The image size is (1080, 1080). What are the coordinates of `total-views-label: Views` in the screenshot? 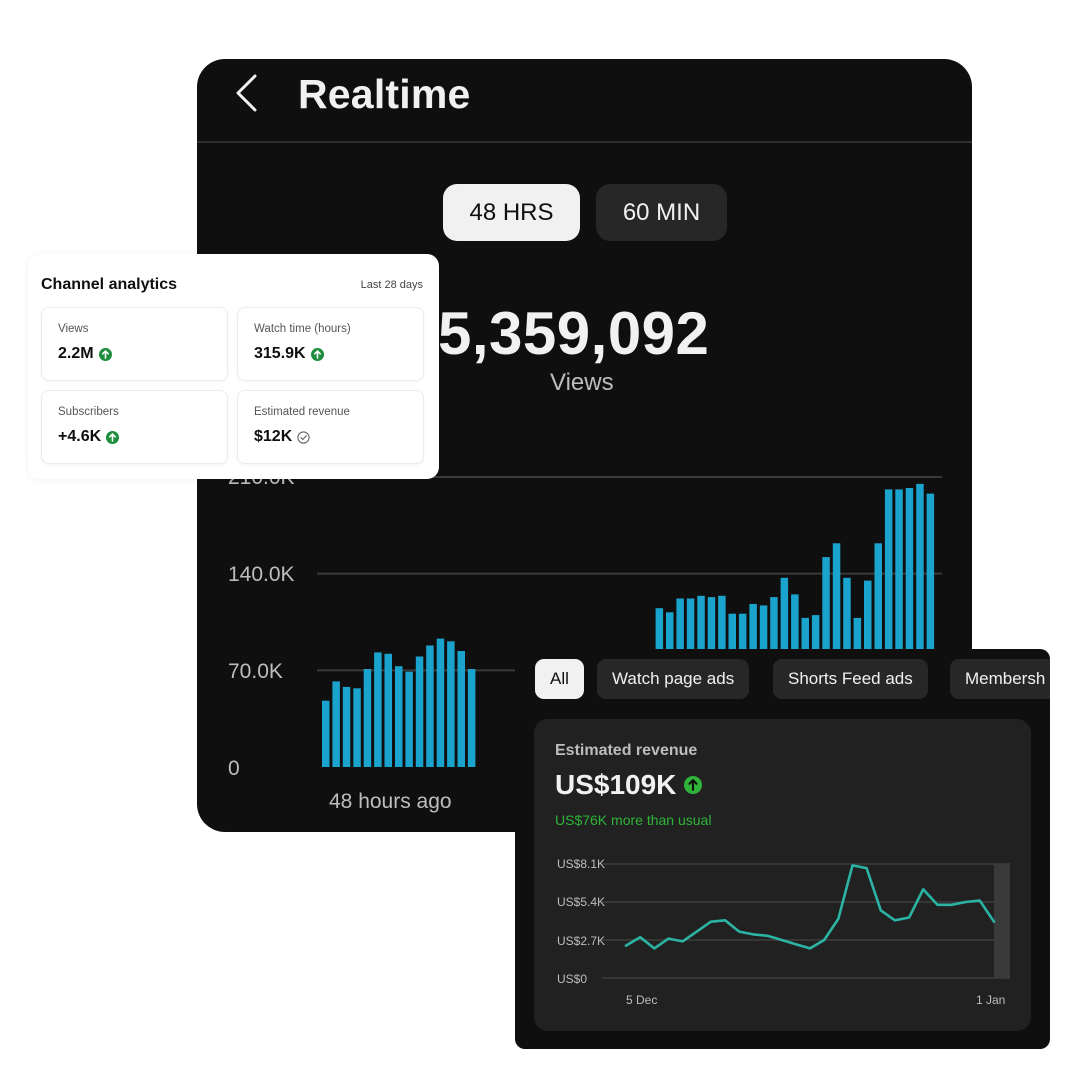 It's located at (582, 382).